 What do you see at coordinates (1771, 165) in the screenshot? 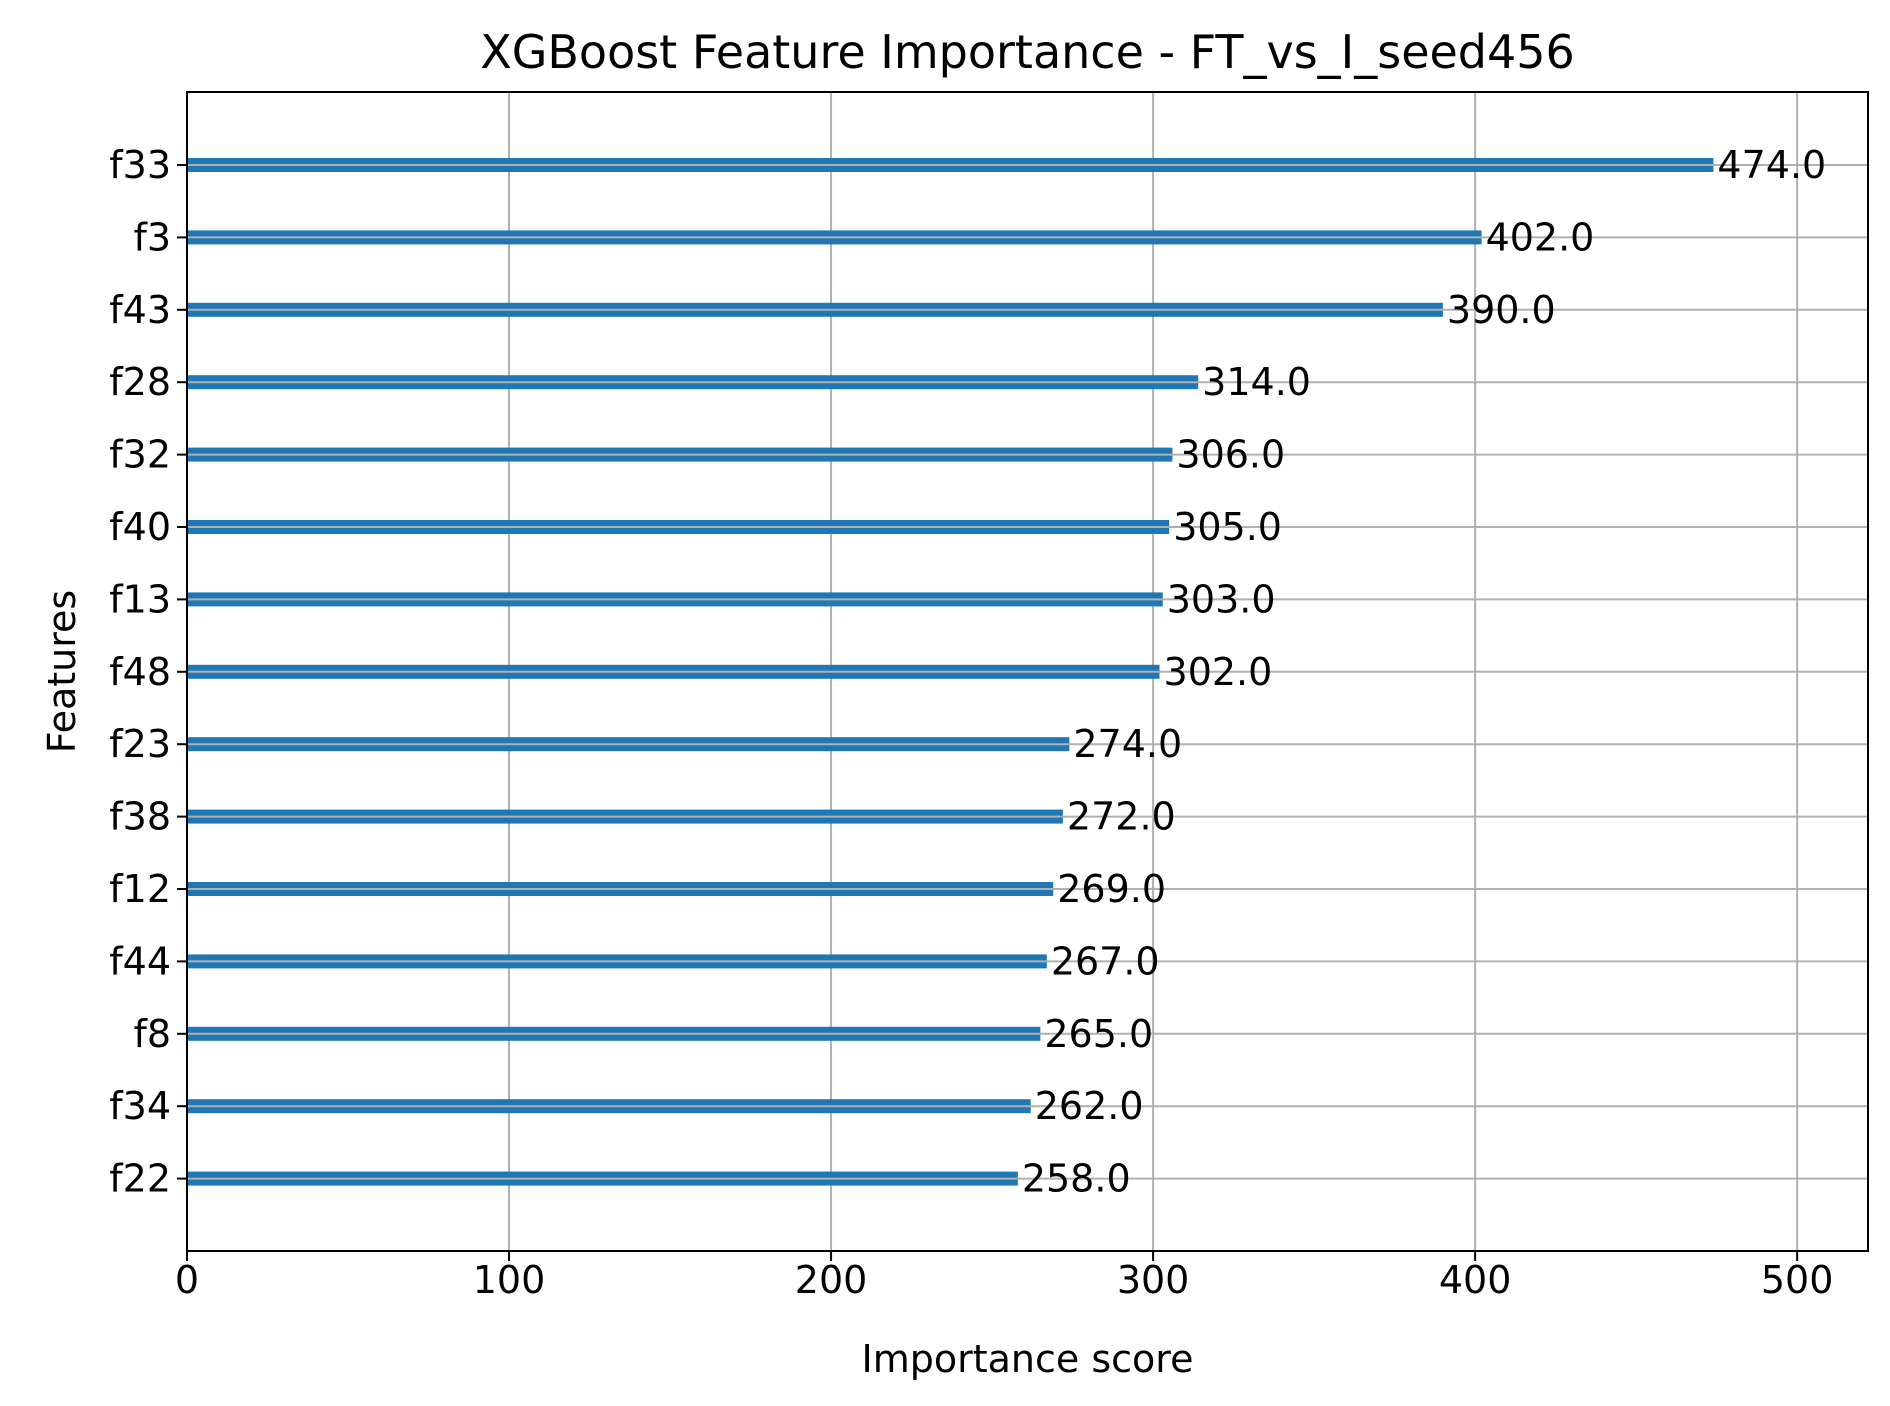
I see `data-label: 474.0` at bounding box center [1771, 165].